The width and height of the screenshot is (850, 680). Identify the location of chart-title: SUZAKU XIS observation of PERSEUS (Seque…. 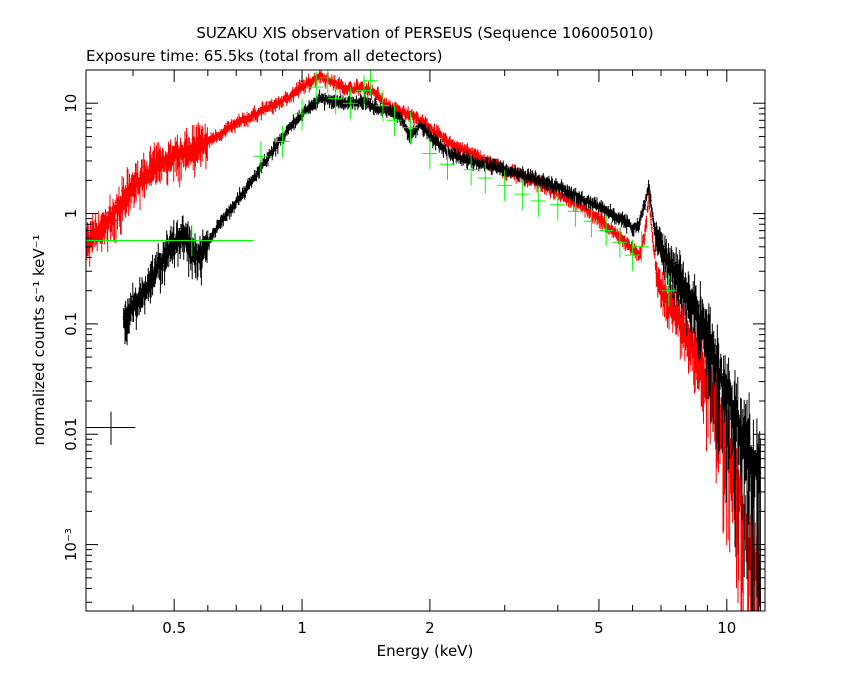
(424, 33).